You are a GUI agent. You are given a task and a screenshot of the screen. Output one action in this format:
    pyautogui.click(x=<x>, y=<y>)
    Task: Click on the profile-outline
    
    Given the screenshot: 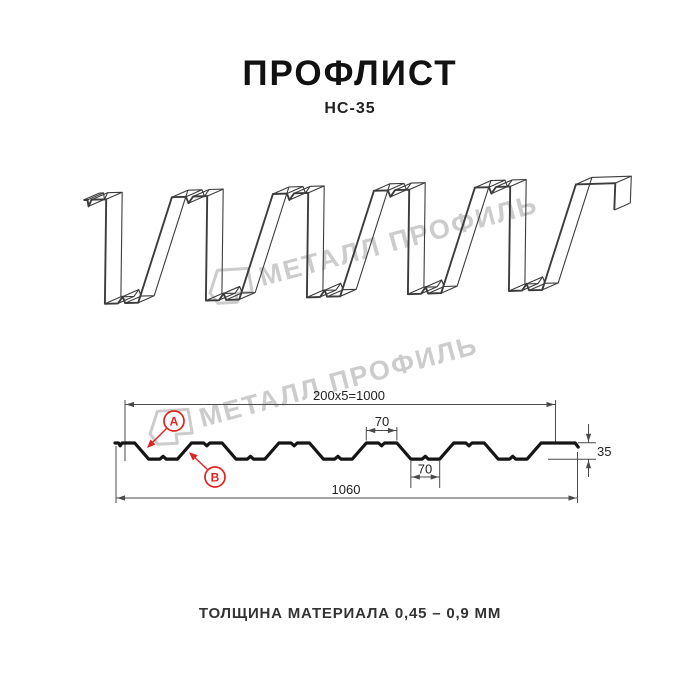 What is the action you would take?
    pyautogui.click(x=346, y=451)
    